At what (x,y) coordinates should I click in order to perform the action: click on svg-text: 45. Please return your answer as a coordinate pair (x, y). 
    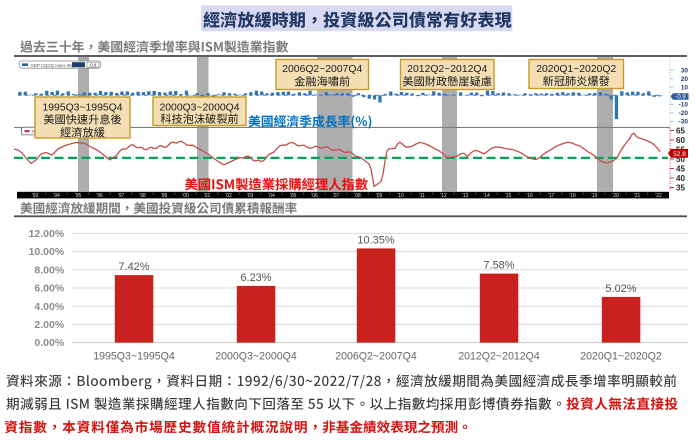
    Looking at the image, I should click on (680, 168).